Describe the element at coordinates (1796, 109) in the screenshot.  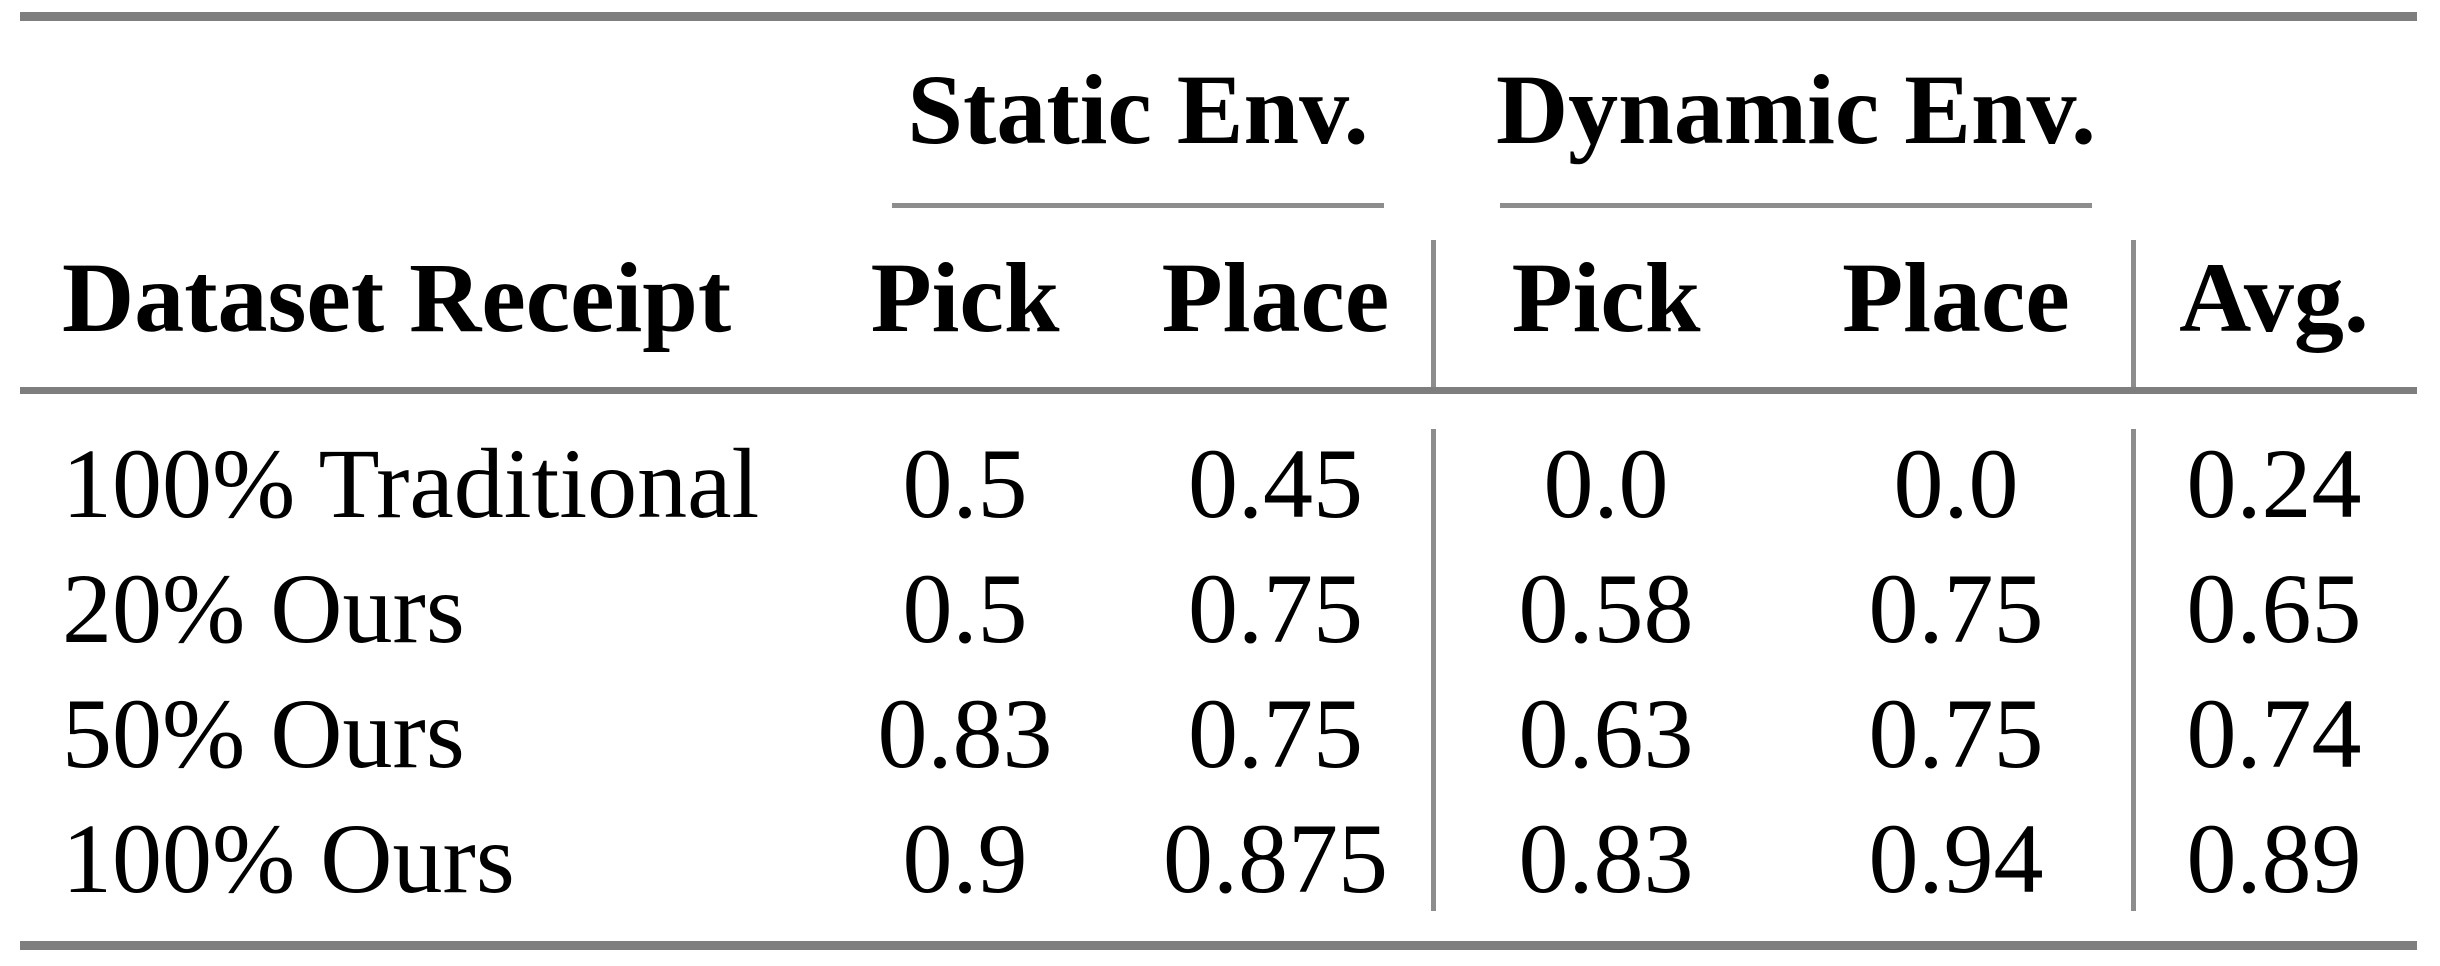
I see `group-header-dynamic-env: Dynamic Env.` at that location.